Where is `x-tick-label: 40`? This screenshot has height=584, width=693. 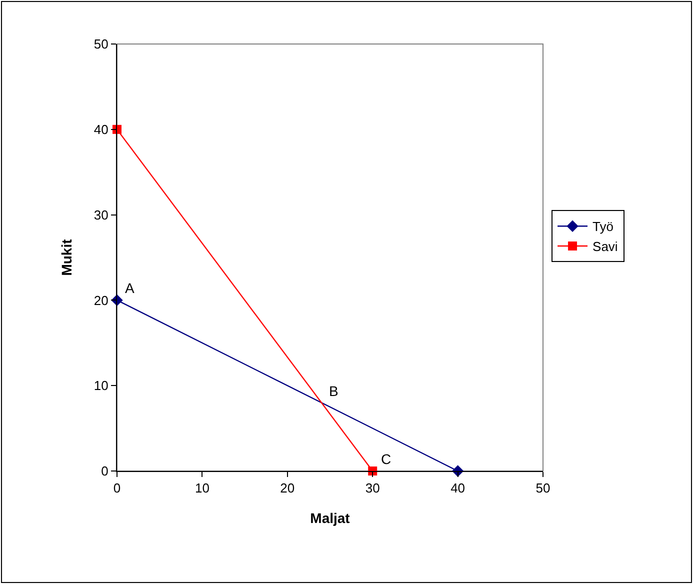 x-tick-label: 40 is located at coordinates (458, 488).